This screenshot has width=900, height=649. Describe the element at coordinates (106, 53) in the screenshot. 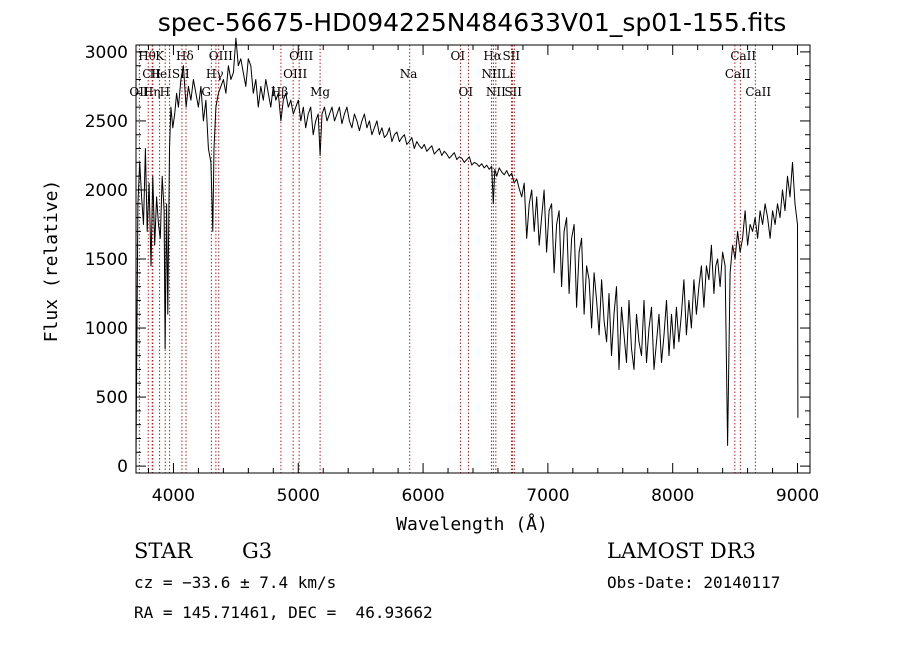

I see `y-tick-label: 3000` at that location.